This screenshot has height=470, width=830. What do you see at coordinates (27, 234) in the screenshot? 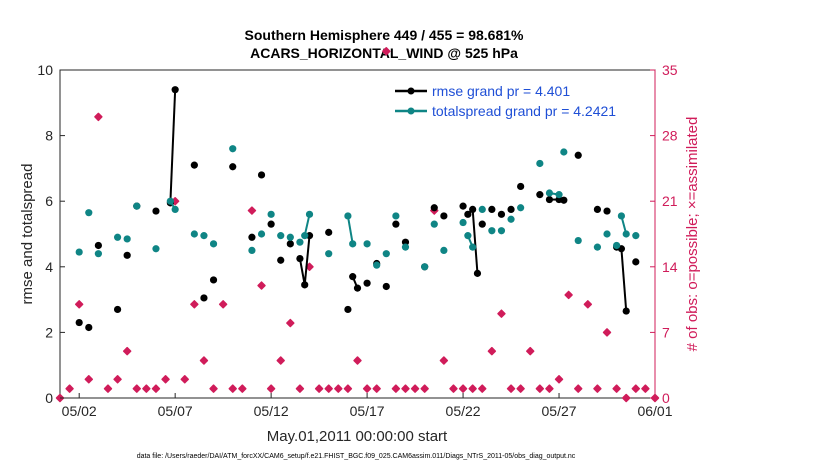
I see `y-axis-label-left: rmse and totalspread` at bounding box center [27, 234].